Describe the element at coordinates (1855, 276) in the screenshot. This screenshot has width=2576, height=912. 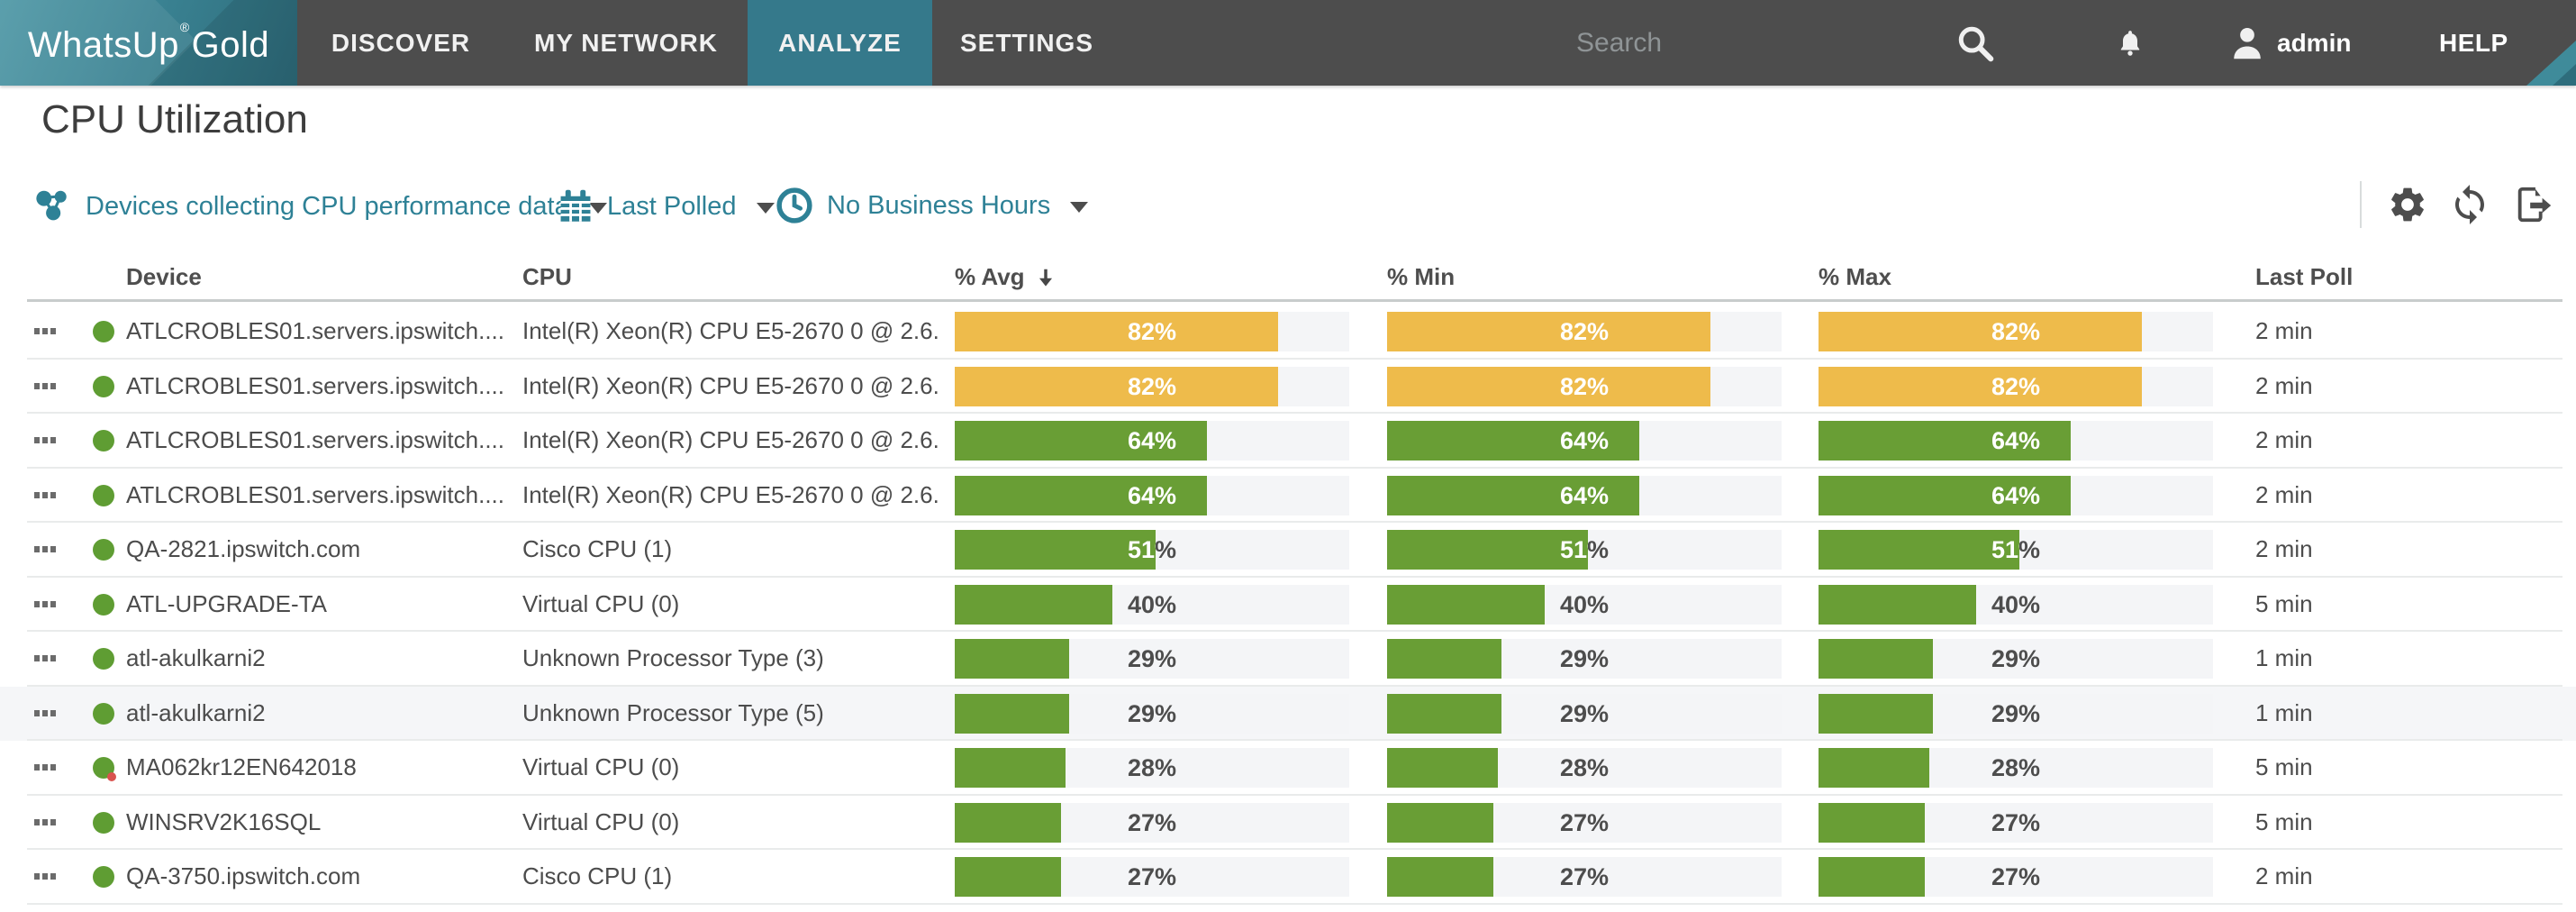
I see `column-header-max: % Max` at that location.